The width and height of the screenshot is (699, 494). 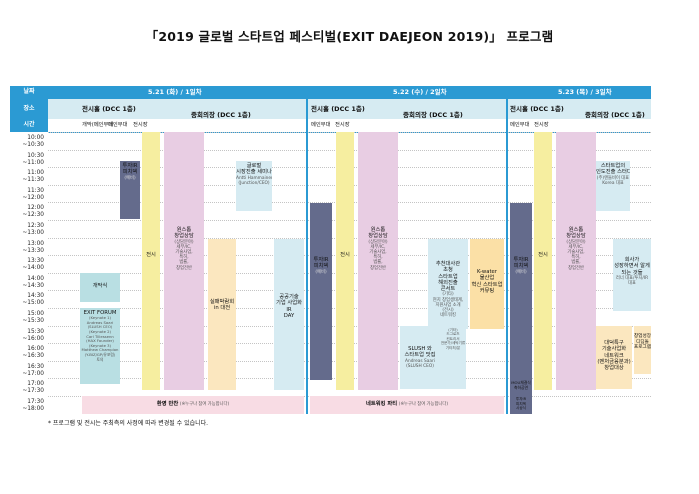 I want to click on d3-exhibit-label: 전시, so click(x=543, y=255).